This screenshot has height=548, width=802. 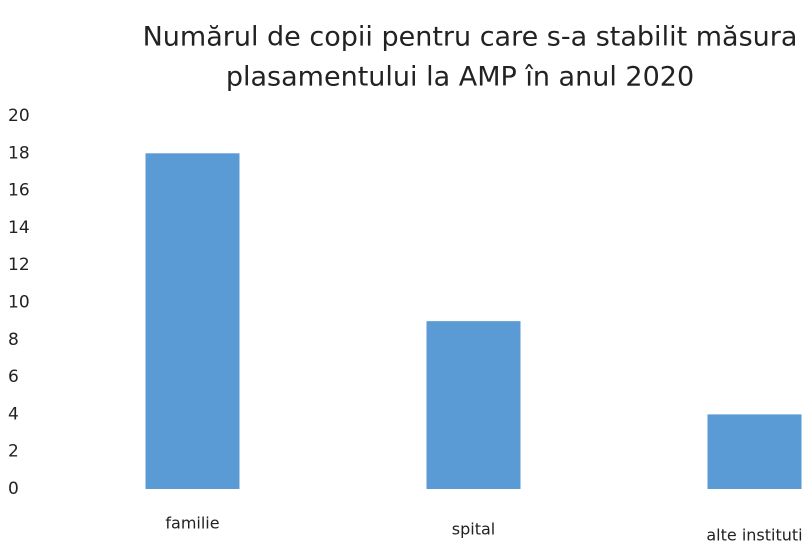 What do you see at coordinates (460, 77) in the screenshot?
I see `chart-title: plasamentului la AMP în anul 2020` at bounding box center [460, 77].